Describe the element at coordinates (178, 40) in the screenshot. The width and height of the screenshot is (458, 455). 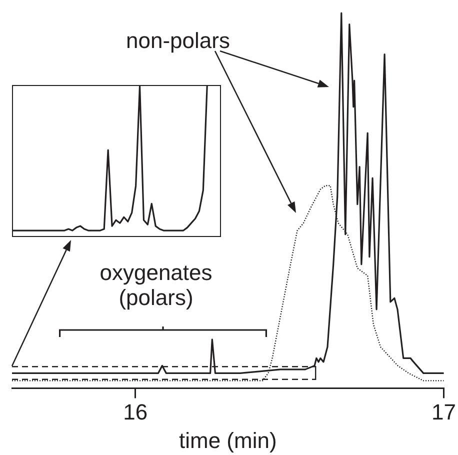
I see `annotation: non-polars` at that location.